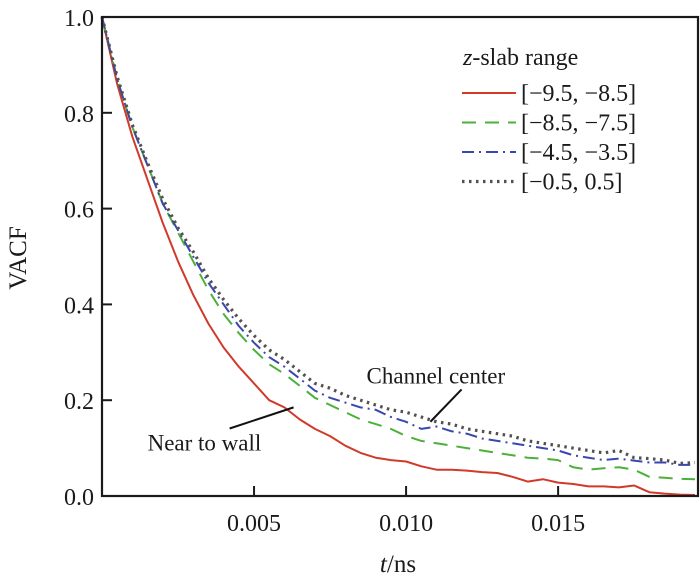  What do you see at coordinates (436, 375) in the screenshot?
I see `annotation-text: Channel center` at bounding box center [436, 375].